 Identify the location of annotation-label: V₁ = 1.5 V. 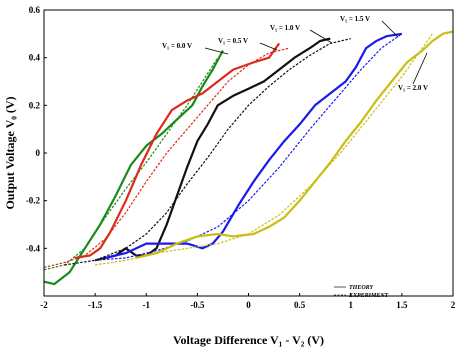
(355, 19).